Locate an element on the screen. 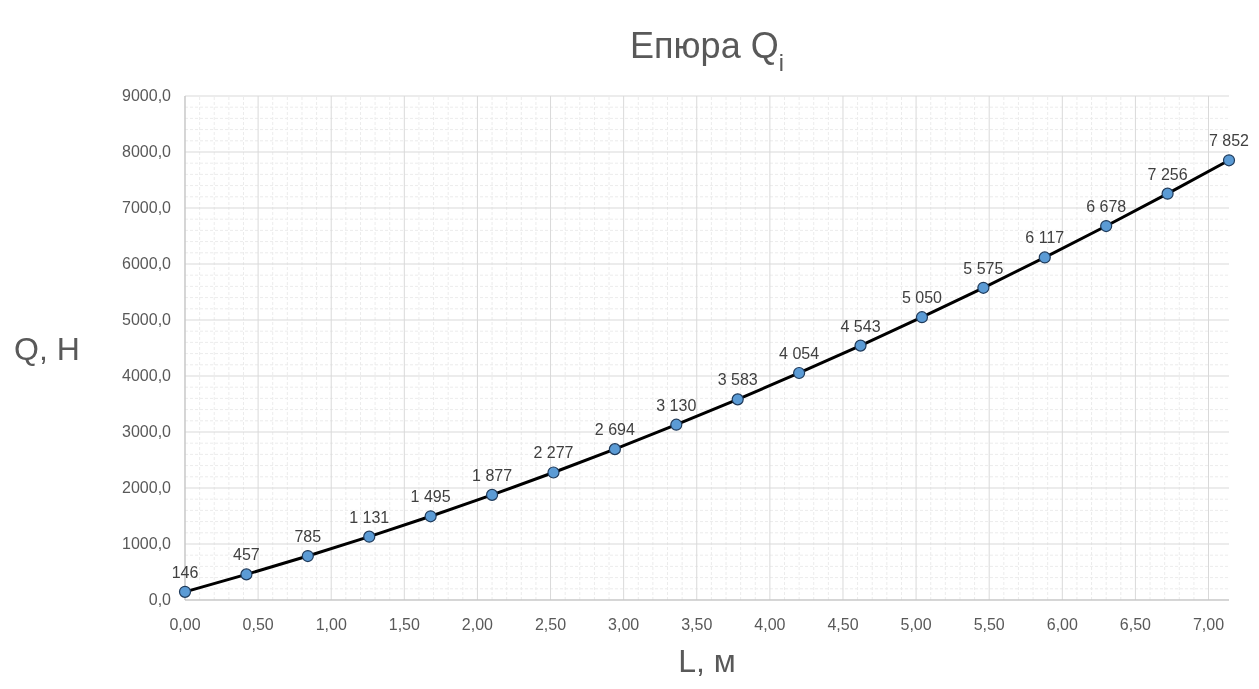 Image resolution: width=1259 pixels, height=689 pixels. x-tick-label: 4,50 is located at coordinates (843, 624).